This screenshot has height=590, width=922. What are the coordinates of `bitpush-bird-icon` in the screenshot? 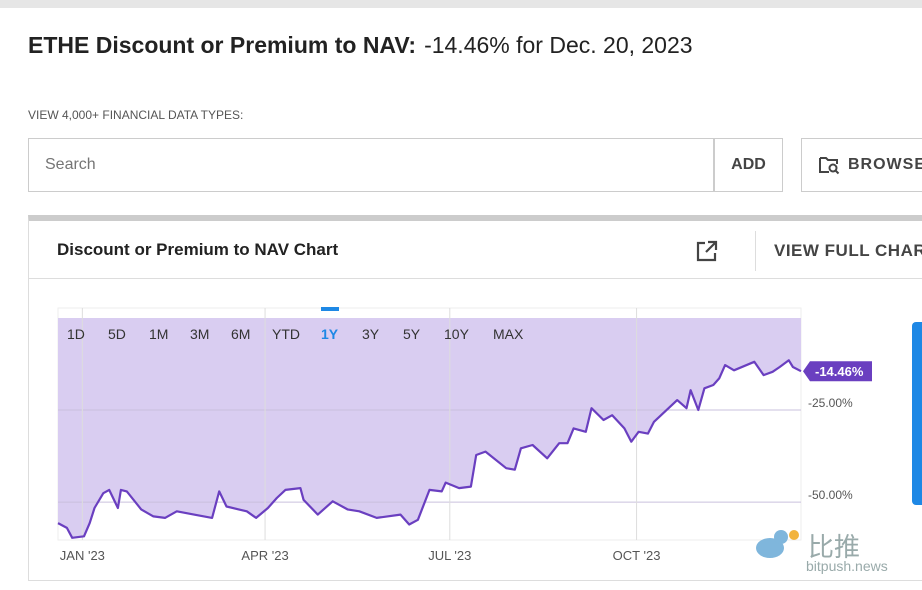 It's located at (777, 544).